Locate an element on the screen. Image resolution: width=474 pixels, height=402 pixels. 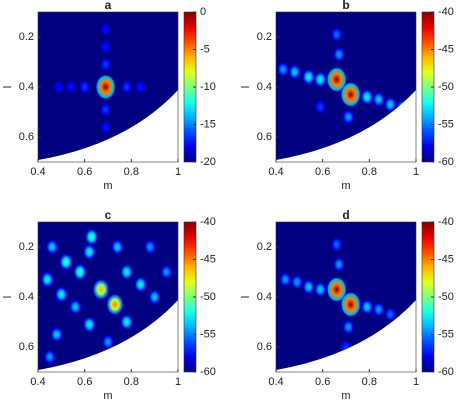
panel-title: d is located at coordinates (345, 215).